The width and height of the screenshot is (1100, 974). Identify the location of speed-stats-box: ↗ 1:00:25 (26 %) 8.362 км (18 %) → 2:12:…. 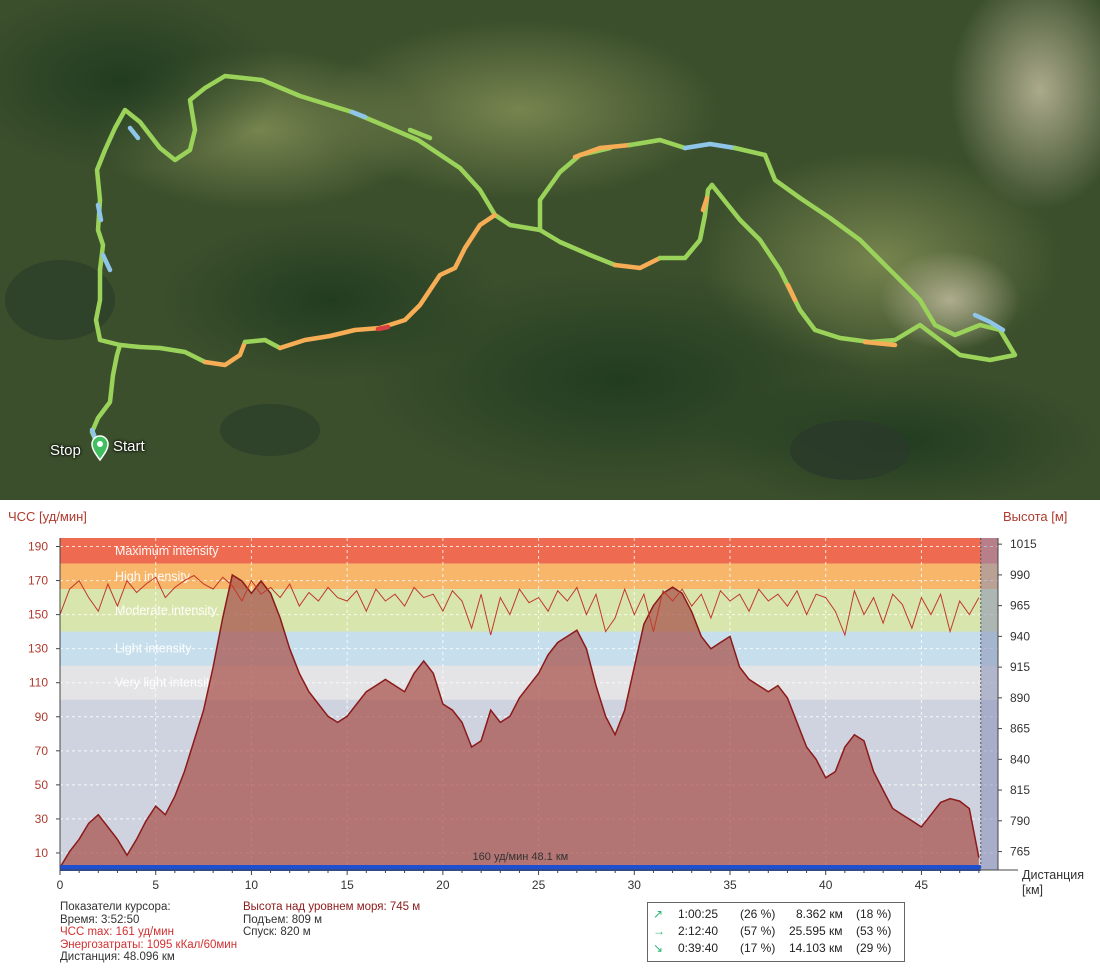
(776, 932).